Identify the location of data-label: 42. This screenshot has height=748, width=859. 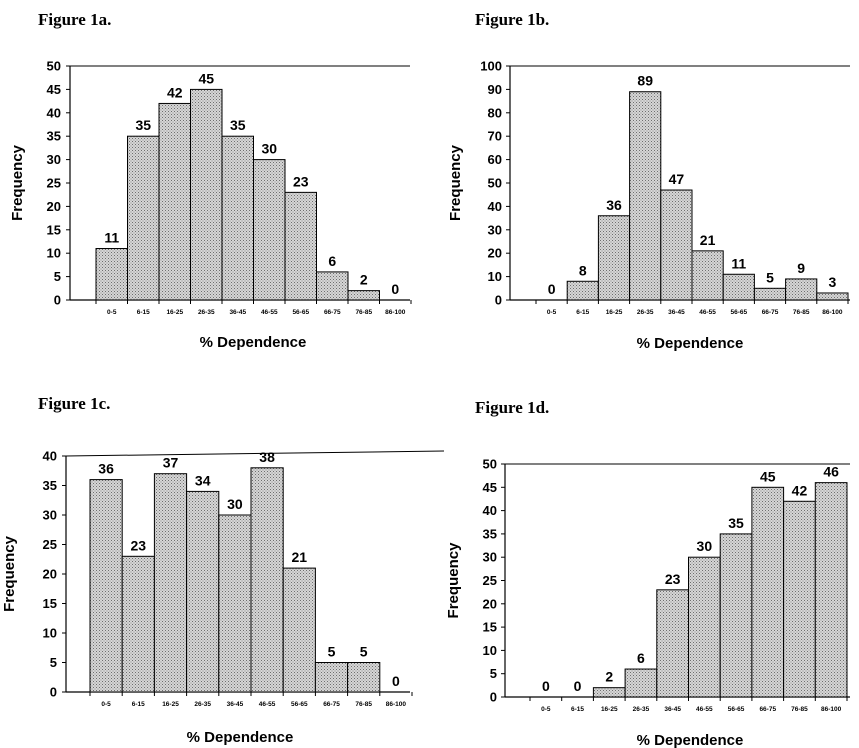
(175, 92).